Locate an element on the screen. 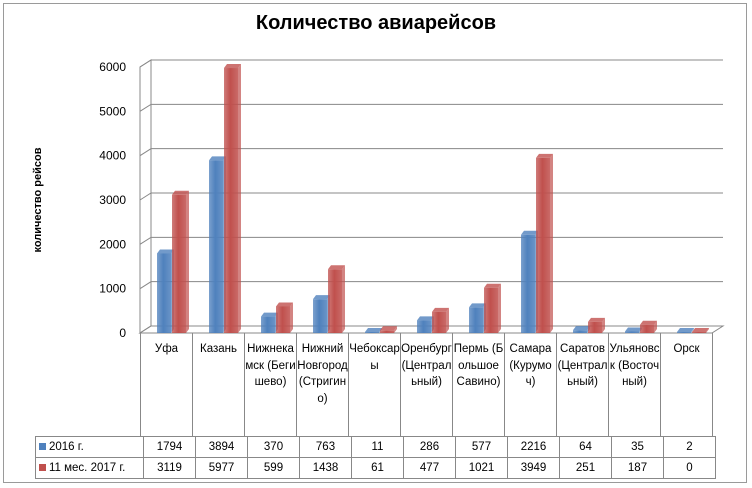  category-label: Нижний Новгород (Стригино) is located at coordinates (323, 384).